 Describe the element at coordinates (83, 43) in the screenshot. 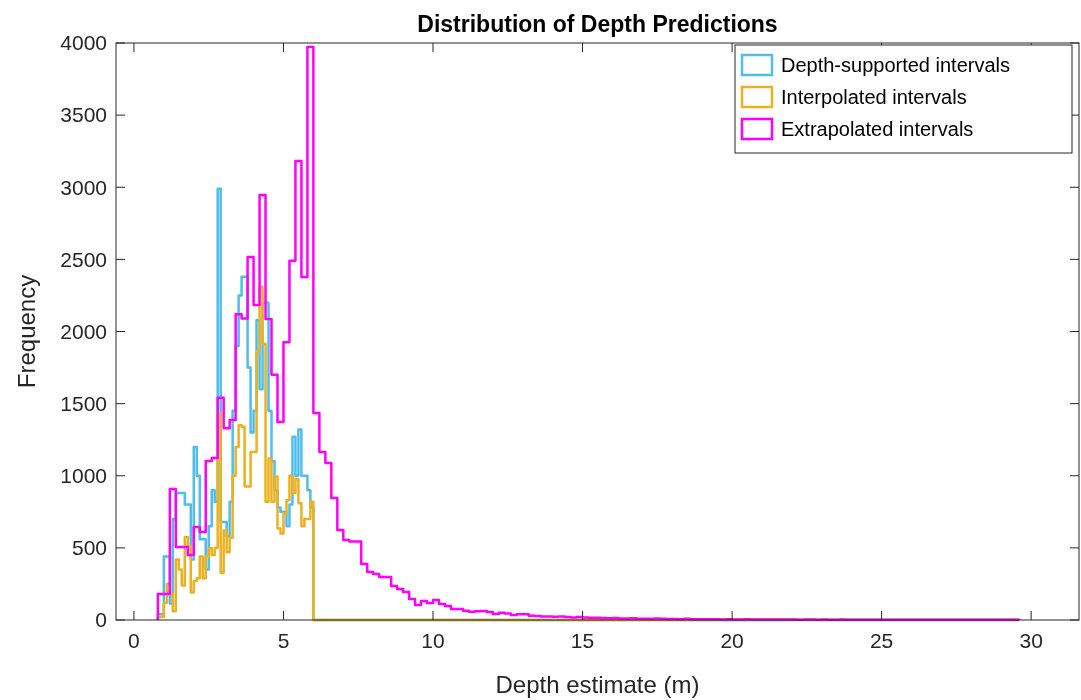

I see `y-tick-label: 4000` at that location.